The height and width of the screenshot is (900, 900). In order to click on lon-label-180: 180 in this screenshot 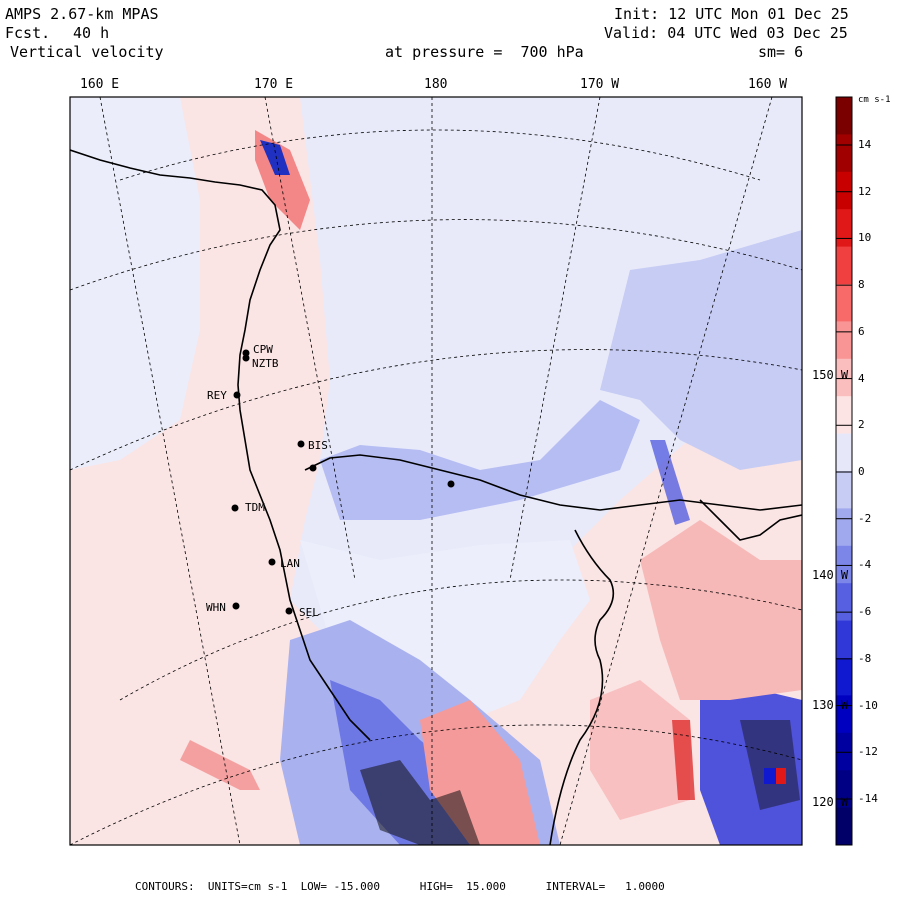, I will do `click(436, 84)`.